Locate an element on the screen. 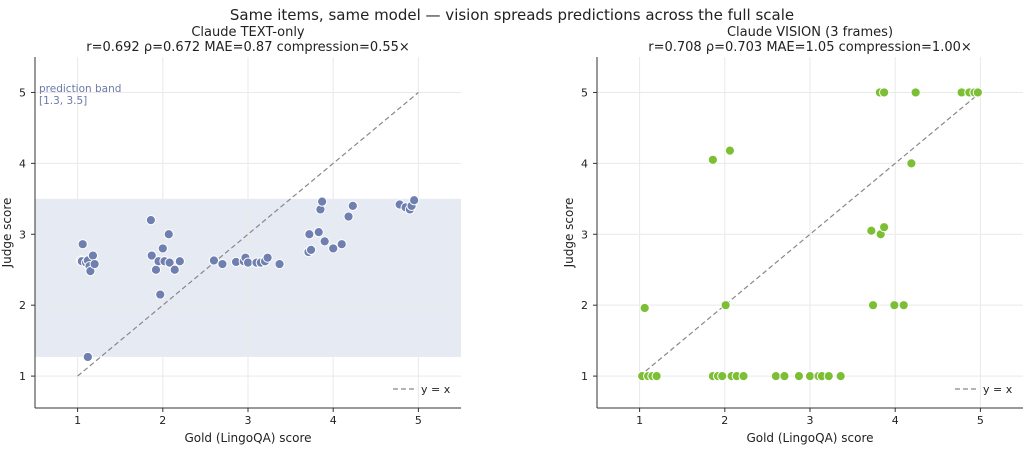 The height and width of the screenshot is (449, 1024). band-range-label: [1.3, 3.5] is located at coordinates (63, 101).